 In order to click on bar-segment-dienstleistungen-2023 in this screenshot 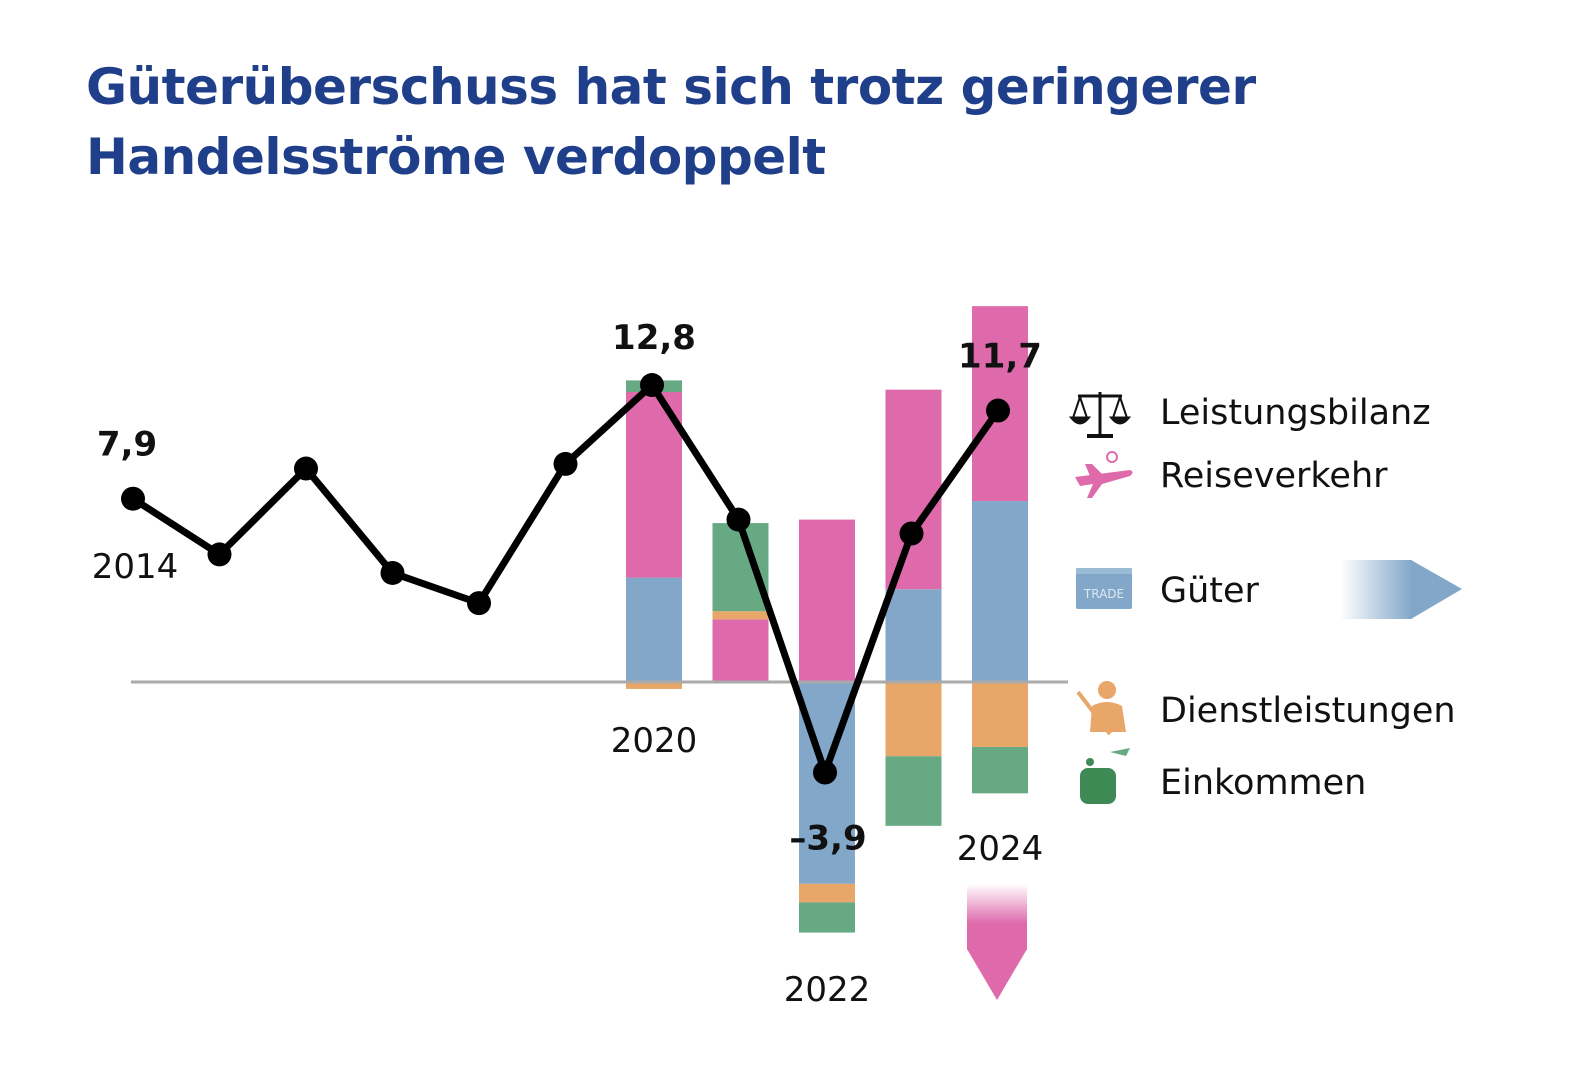, I will do `click(913, 719)`.